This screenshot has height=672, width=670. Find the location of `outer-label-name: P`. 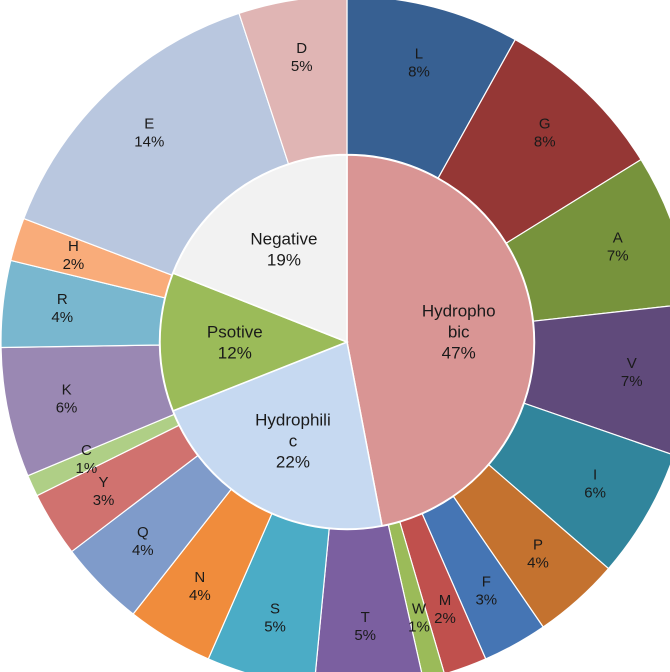

outer-label-name: P is located at coordinates (538, 545).